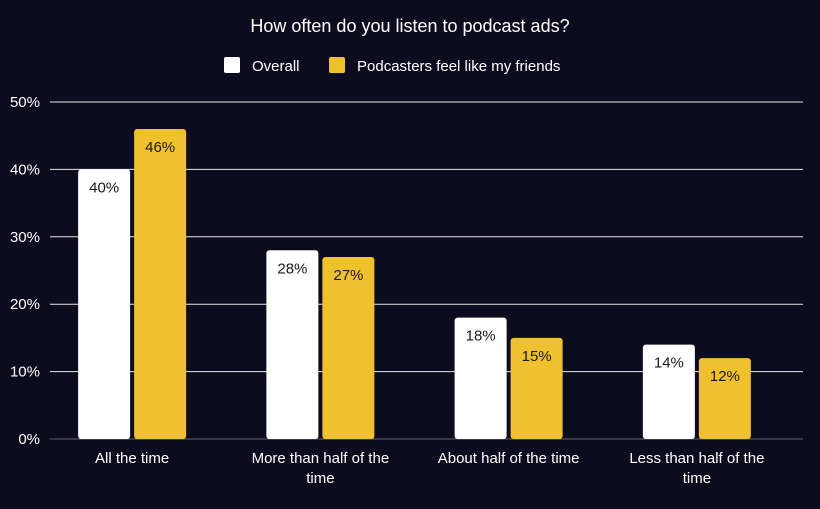 The height and width of the screenshot is (509, 820). What do you see at coordinates (25, 372) in the screenshot?
I see `y-tick-label: 10%` at bounding box center [25, 372].